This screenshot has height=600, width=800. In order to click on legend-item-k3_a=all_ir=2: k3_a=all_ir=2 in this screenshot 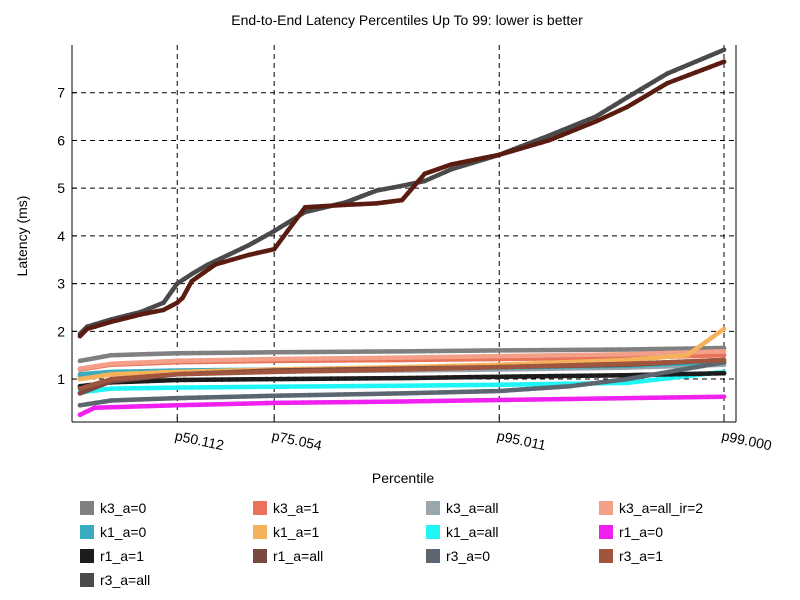, I will do `click(651, 508)`.